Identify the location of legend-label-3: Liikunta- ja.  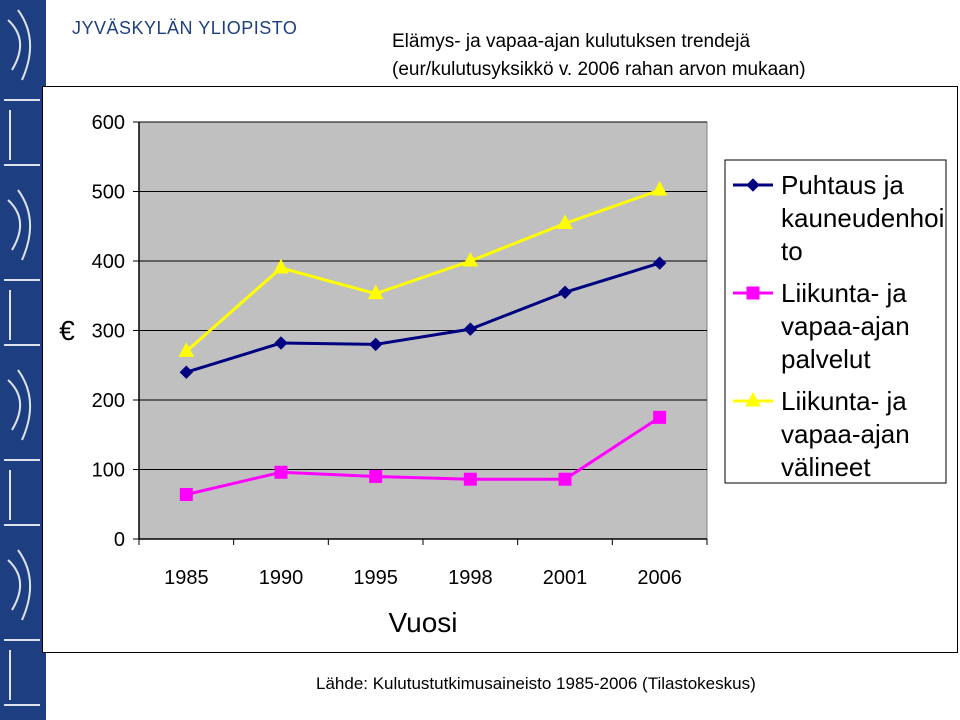
(844, 401).